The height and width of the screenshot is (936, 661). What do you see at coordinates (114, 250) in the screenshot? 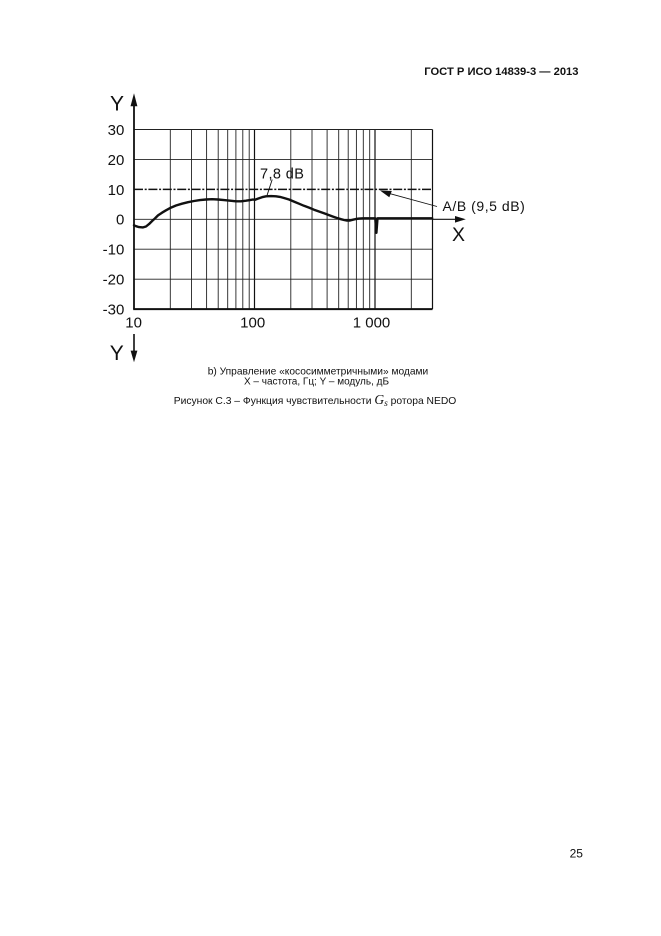
I see `svg-text: -10` at bounding box center [114, 250].